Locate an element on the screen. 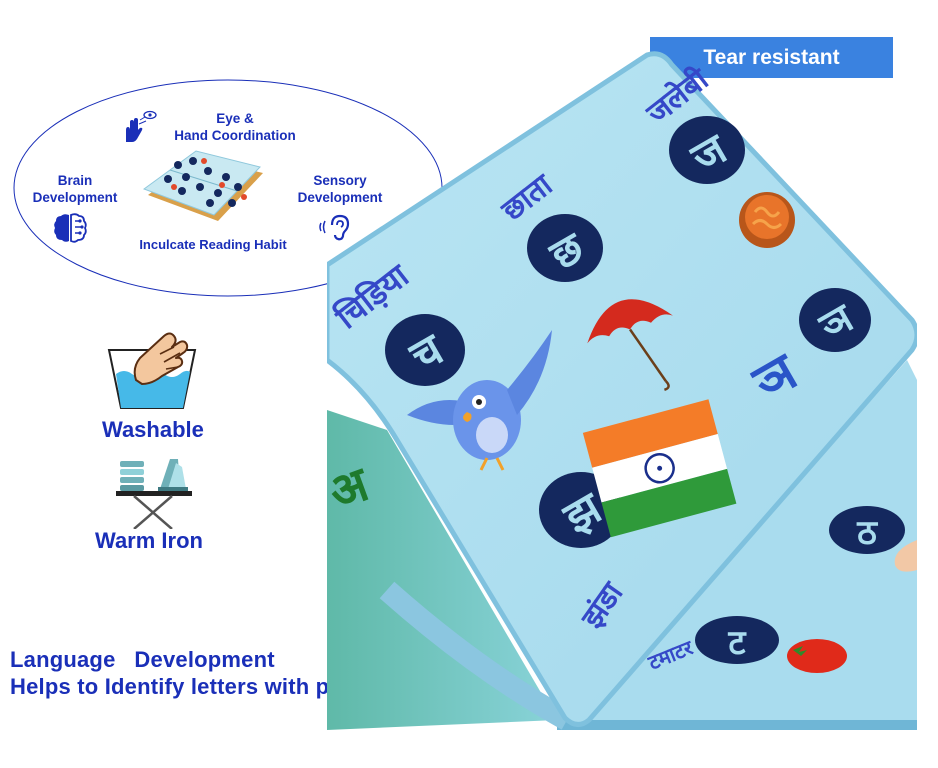 The image size is (938, 768). tear-resistant-badge: Tear resistant is located at coordinates (771, 57).